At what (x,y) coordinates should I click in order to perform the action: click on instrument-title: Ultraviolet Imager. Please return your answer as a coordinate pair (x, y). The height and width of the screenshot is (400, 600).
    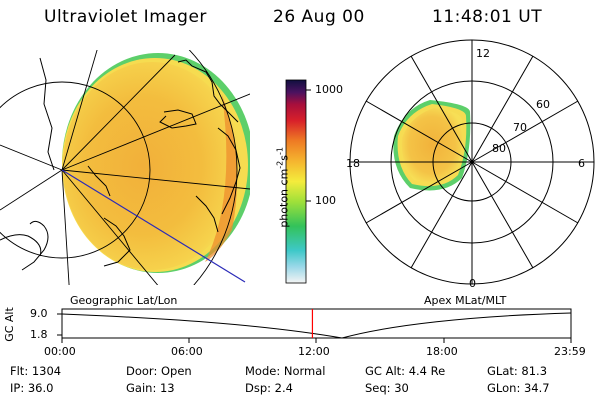
    Looking at the image, I should click on (125, 17).